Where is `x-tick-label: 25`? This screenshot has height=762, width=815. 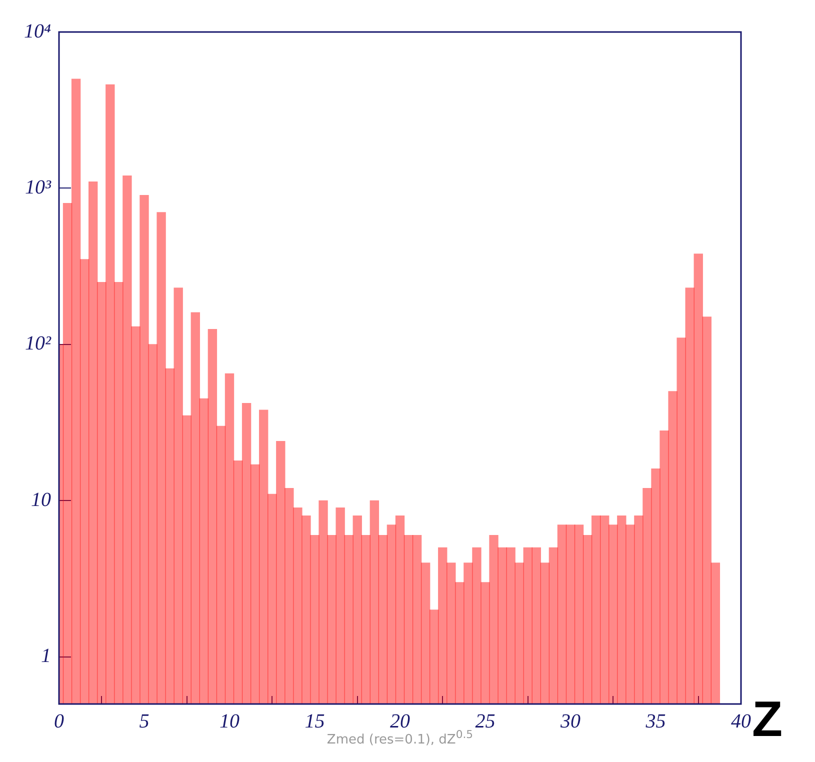 x-tick-label: 25 is located at coordinates (485, 721).